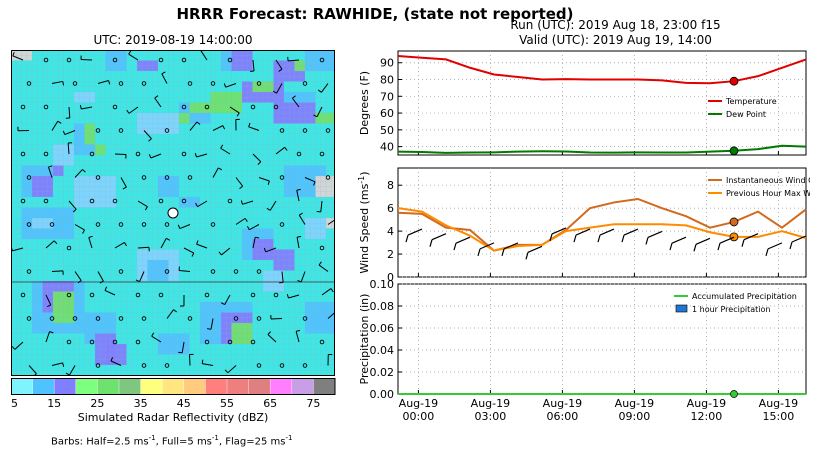 The image size is (813, 460). I want to click on y-tick-label: 90, so click(387, 63).